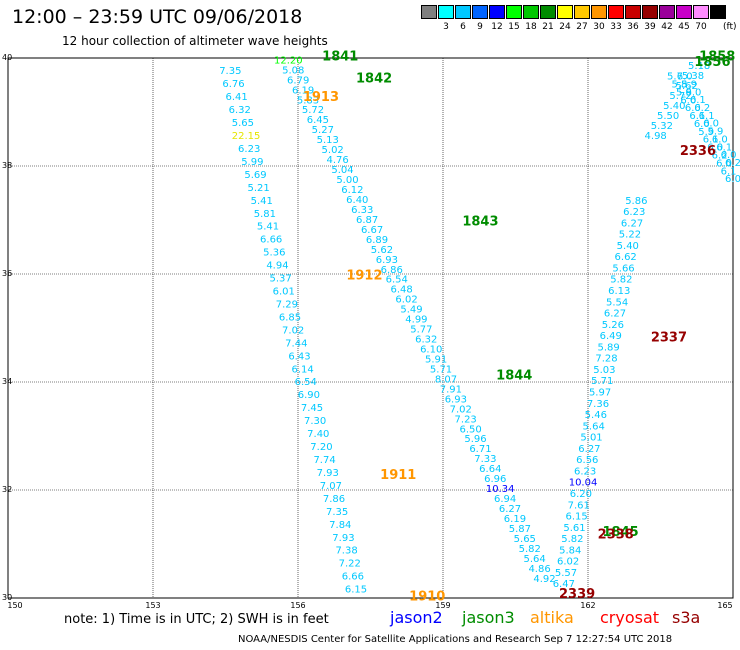 This screenshot has height=650, width=740. I want to click on wave-height-value: 6.54, so click(397, 280).